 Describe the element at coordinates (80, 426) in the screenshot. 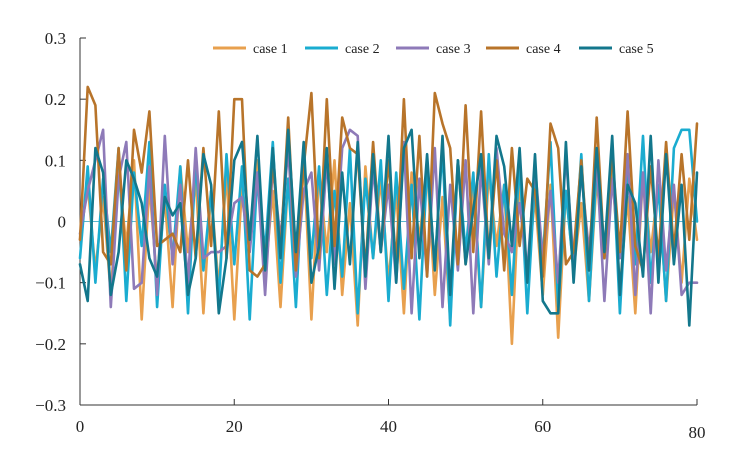

I see `x-tick-label: 0` at that location.